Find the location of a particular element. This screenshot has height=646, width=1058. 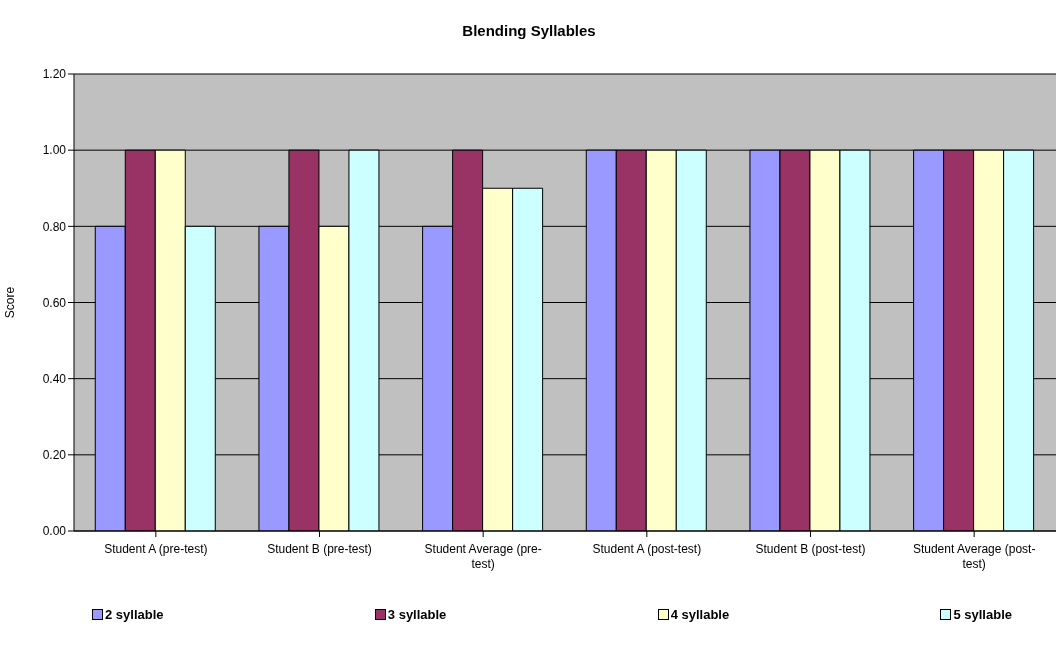

x-tick-label: Student A (post-test) is located at coordinates (647, 549).